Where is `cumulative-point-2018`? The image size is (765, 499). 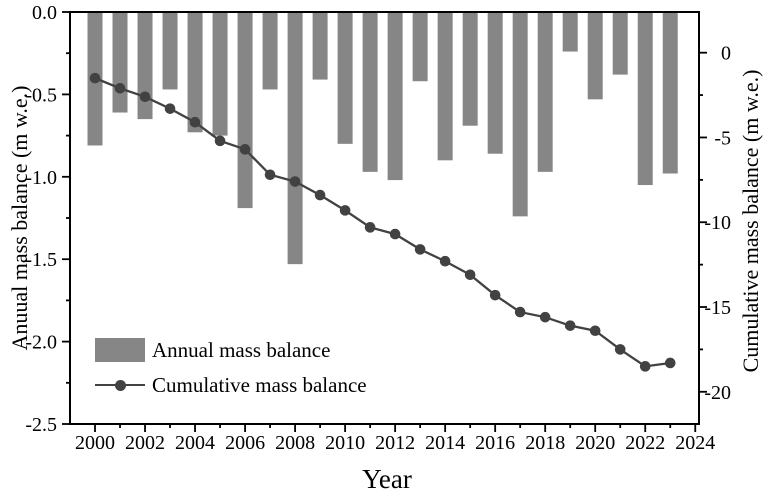 cumulative-point-2018 is located at coordinates (545, 317).